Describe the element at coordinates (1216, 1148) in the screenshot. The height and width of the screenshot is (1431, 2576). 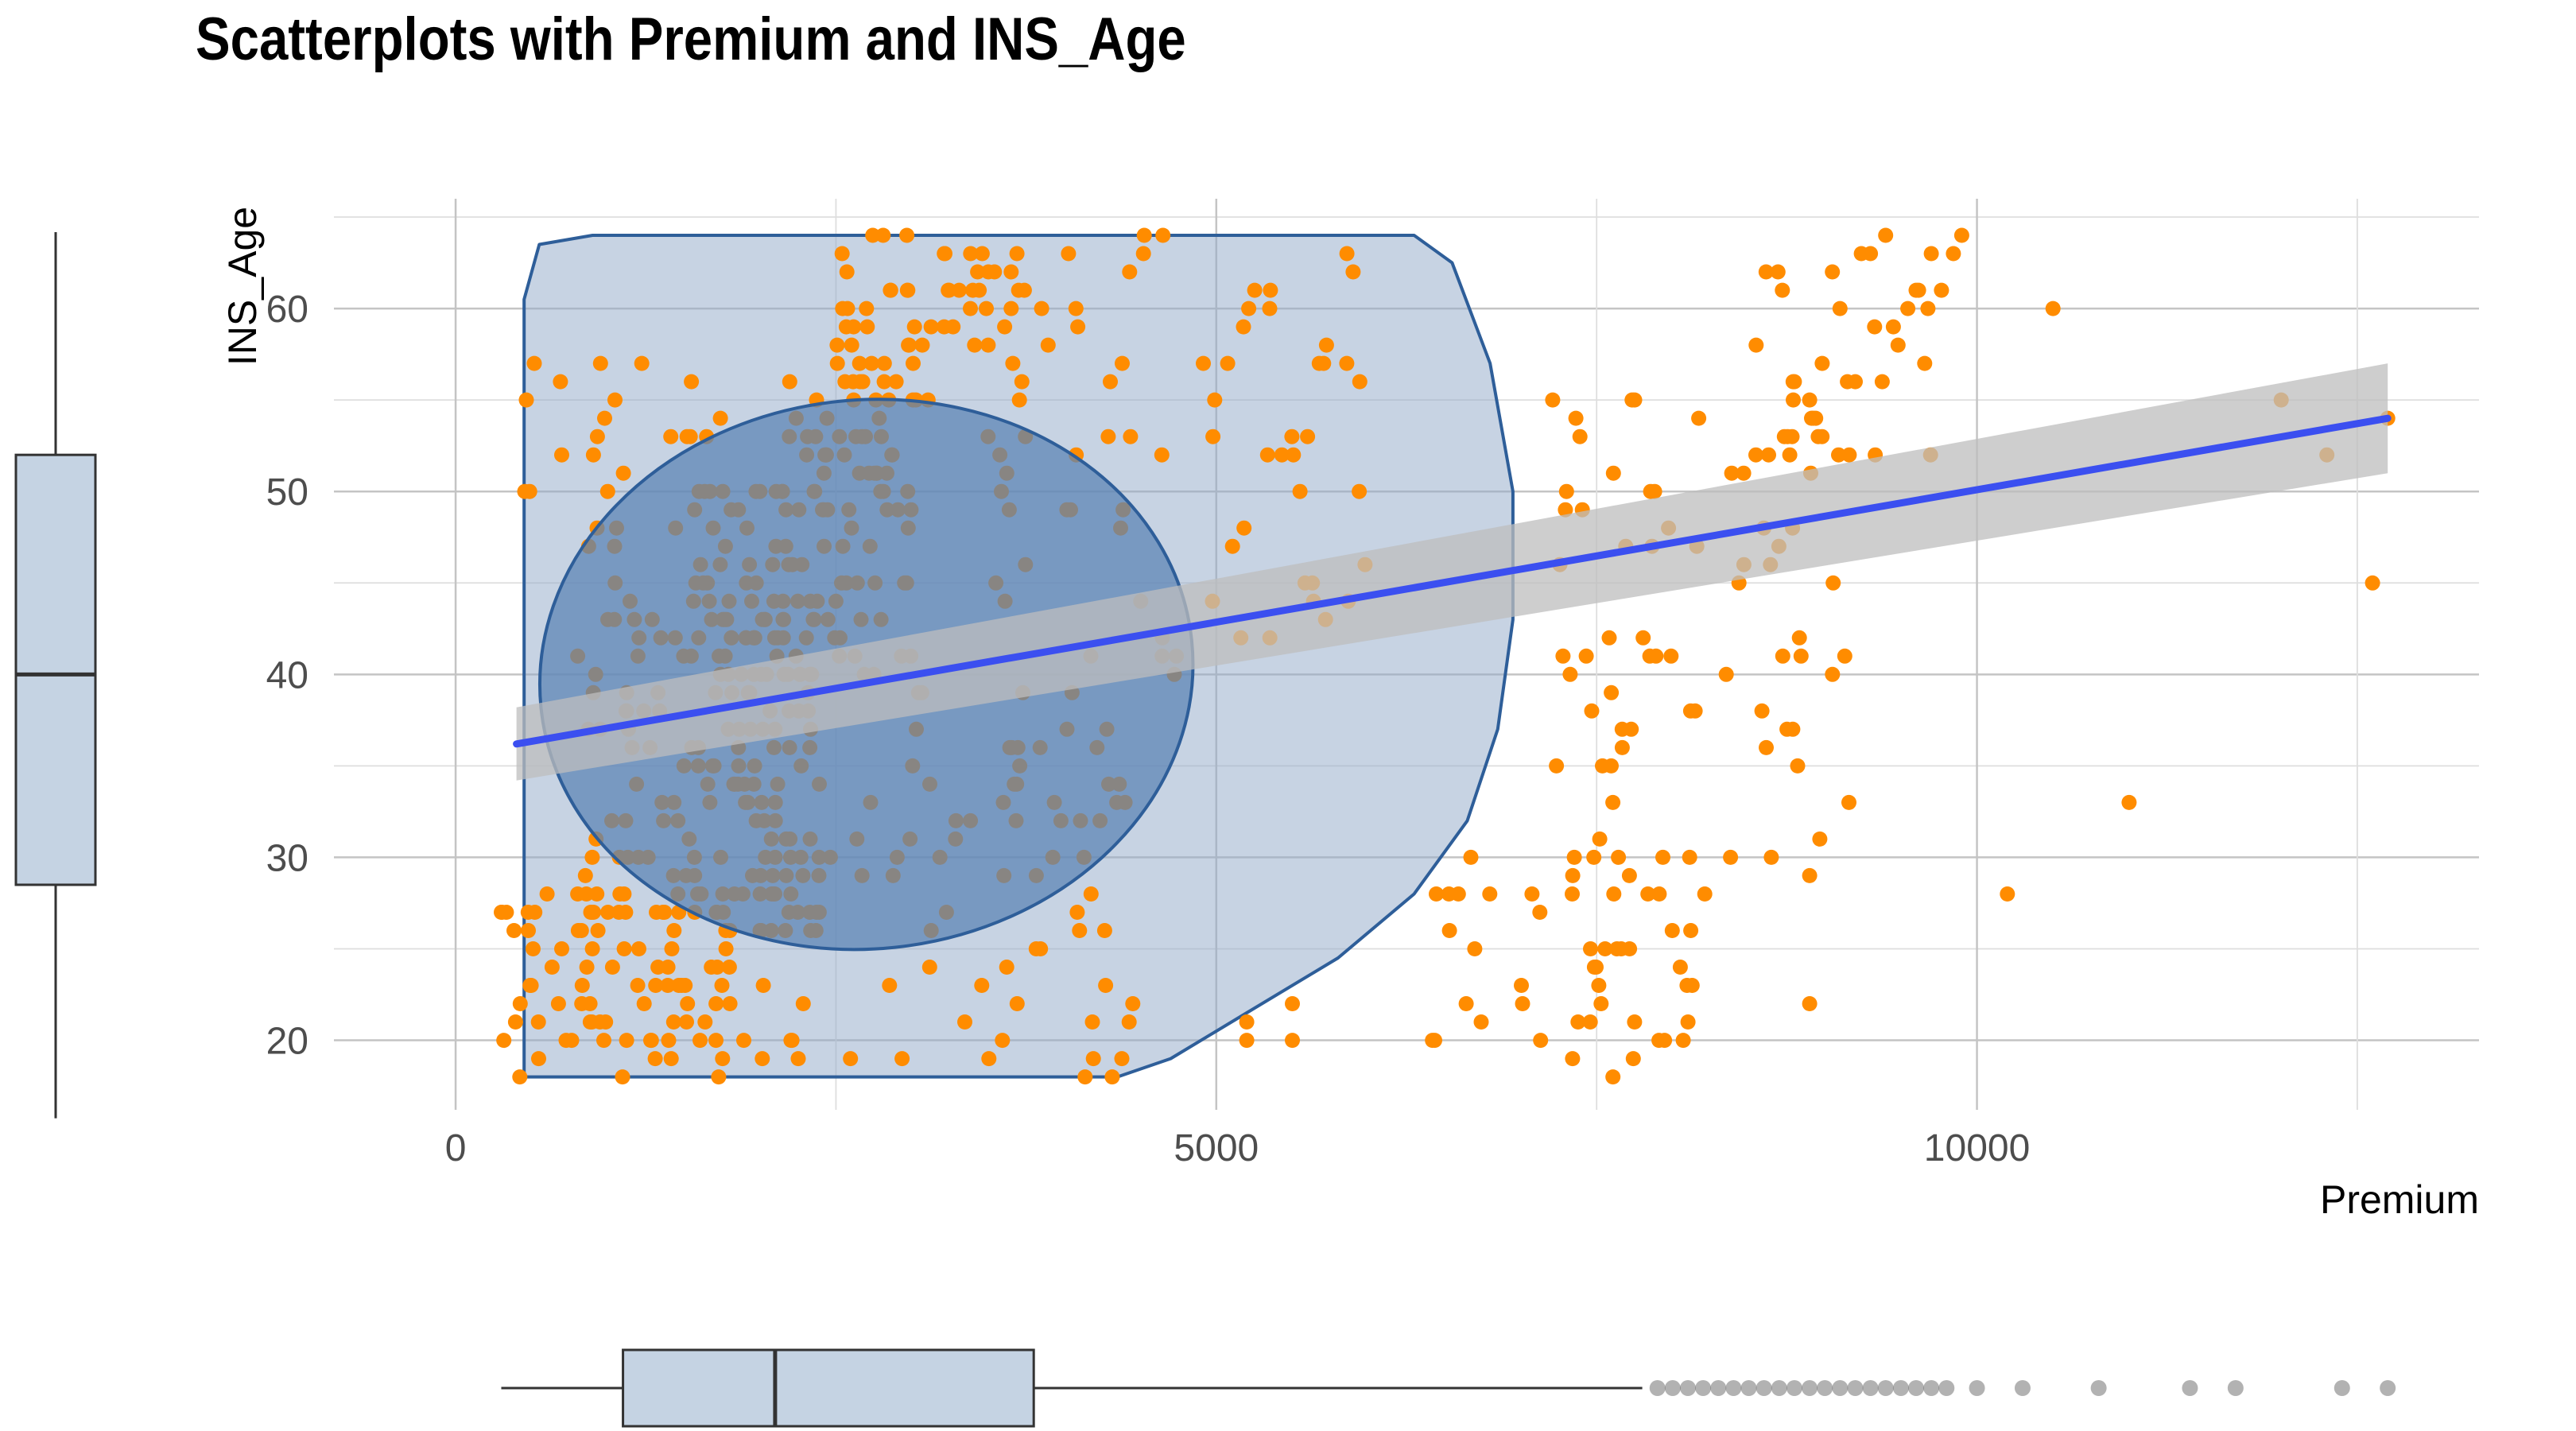
I see `x-tick-label: 5000` at that location.